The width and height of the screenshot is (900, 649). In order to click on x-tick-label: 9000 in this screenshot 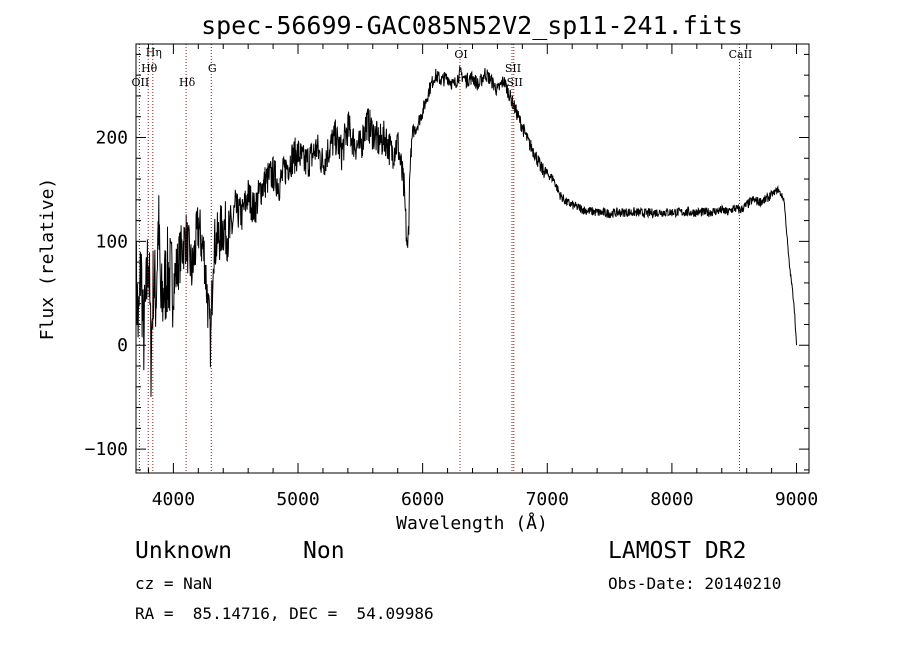, I will do `click(796, 499)`.